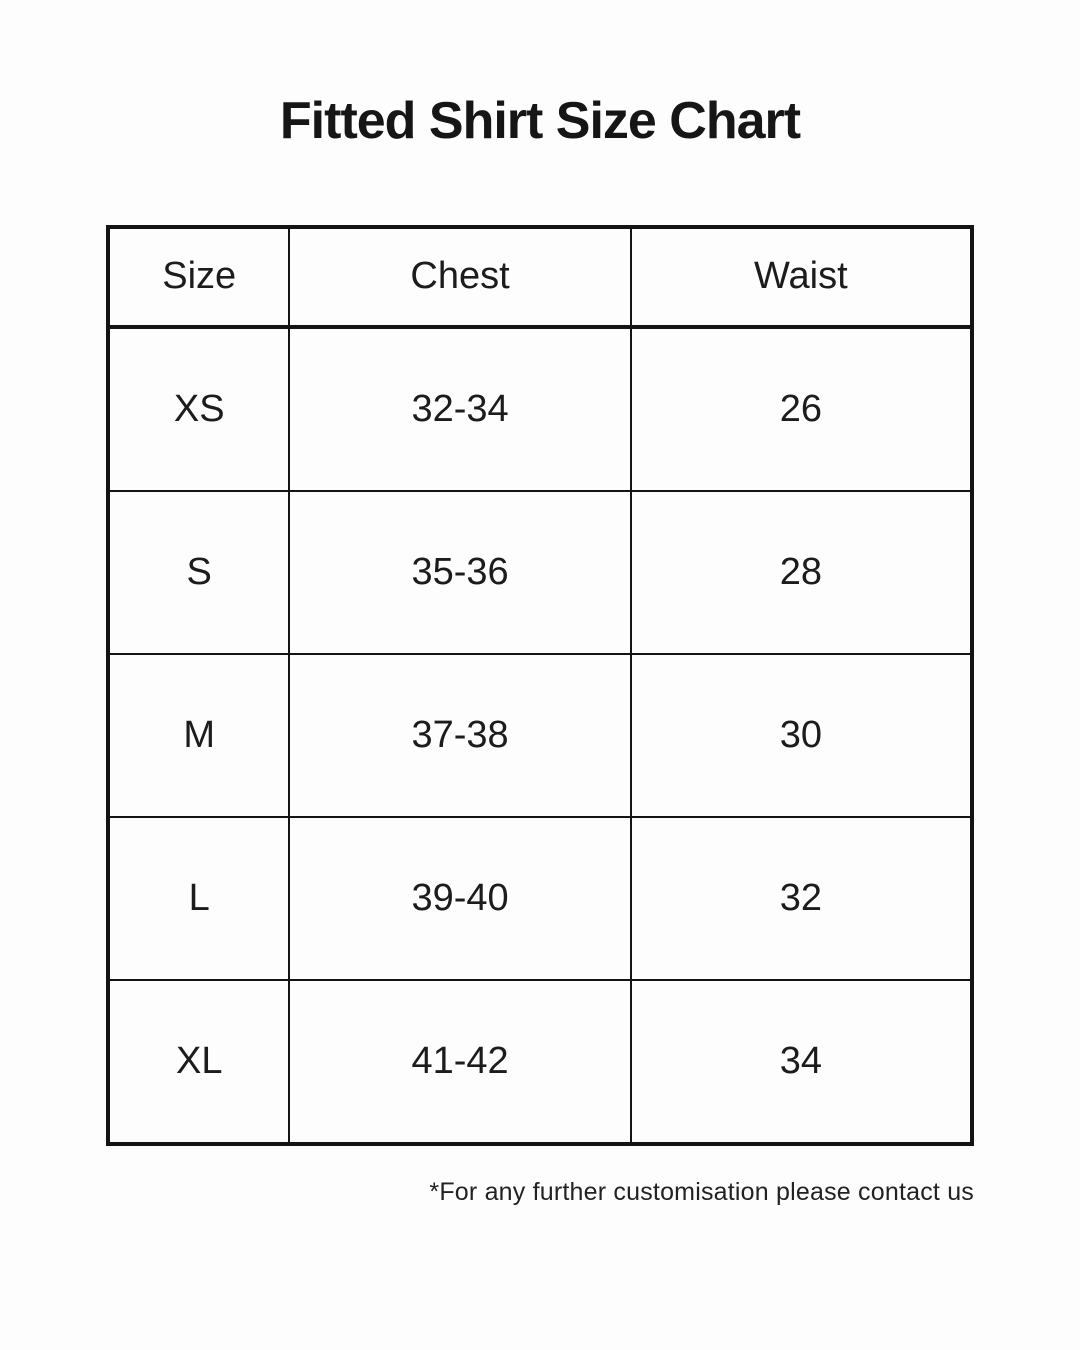 The height and width of the screenshot is (1350, 1080). I want to click on chest-cell: 32-34, so click(460, 408).